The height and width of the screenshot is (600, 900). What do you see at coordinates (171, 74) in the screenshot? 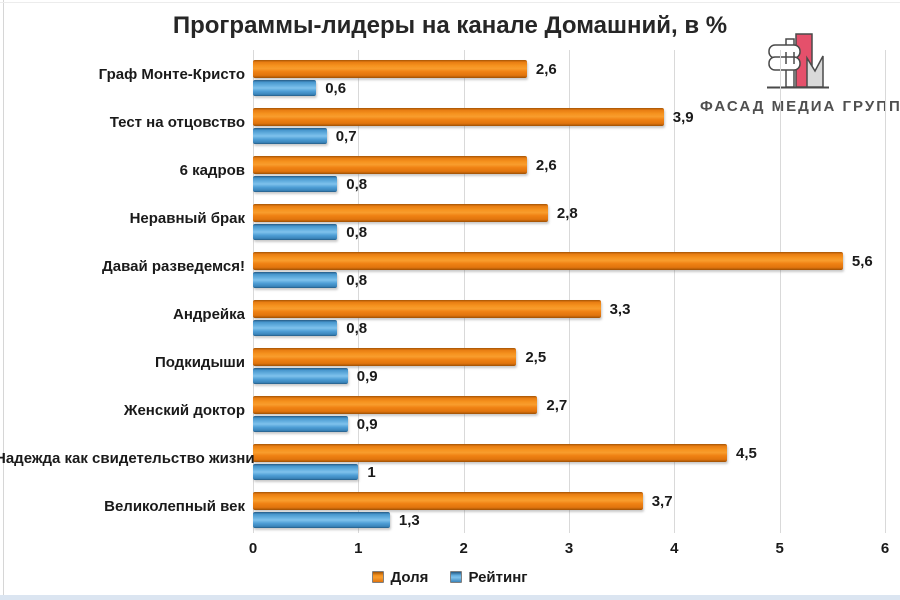
I see `category-label: Граф Монте-Кристо` at bounding box center [171, 74].